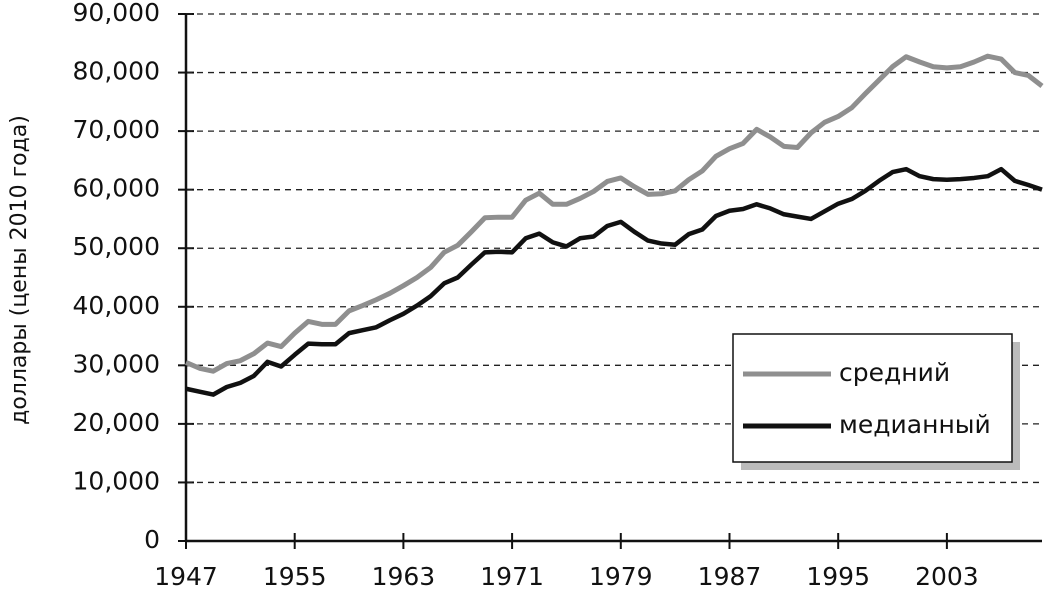 Image resolution: width=1047 pixels, height=593 pixels. Describe the element at coordinates (116, 363) in the screenshot. I see `y-tick-label: 30,000` at that location.